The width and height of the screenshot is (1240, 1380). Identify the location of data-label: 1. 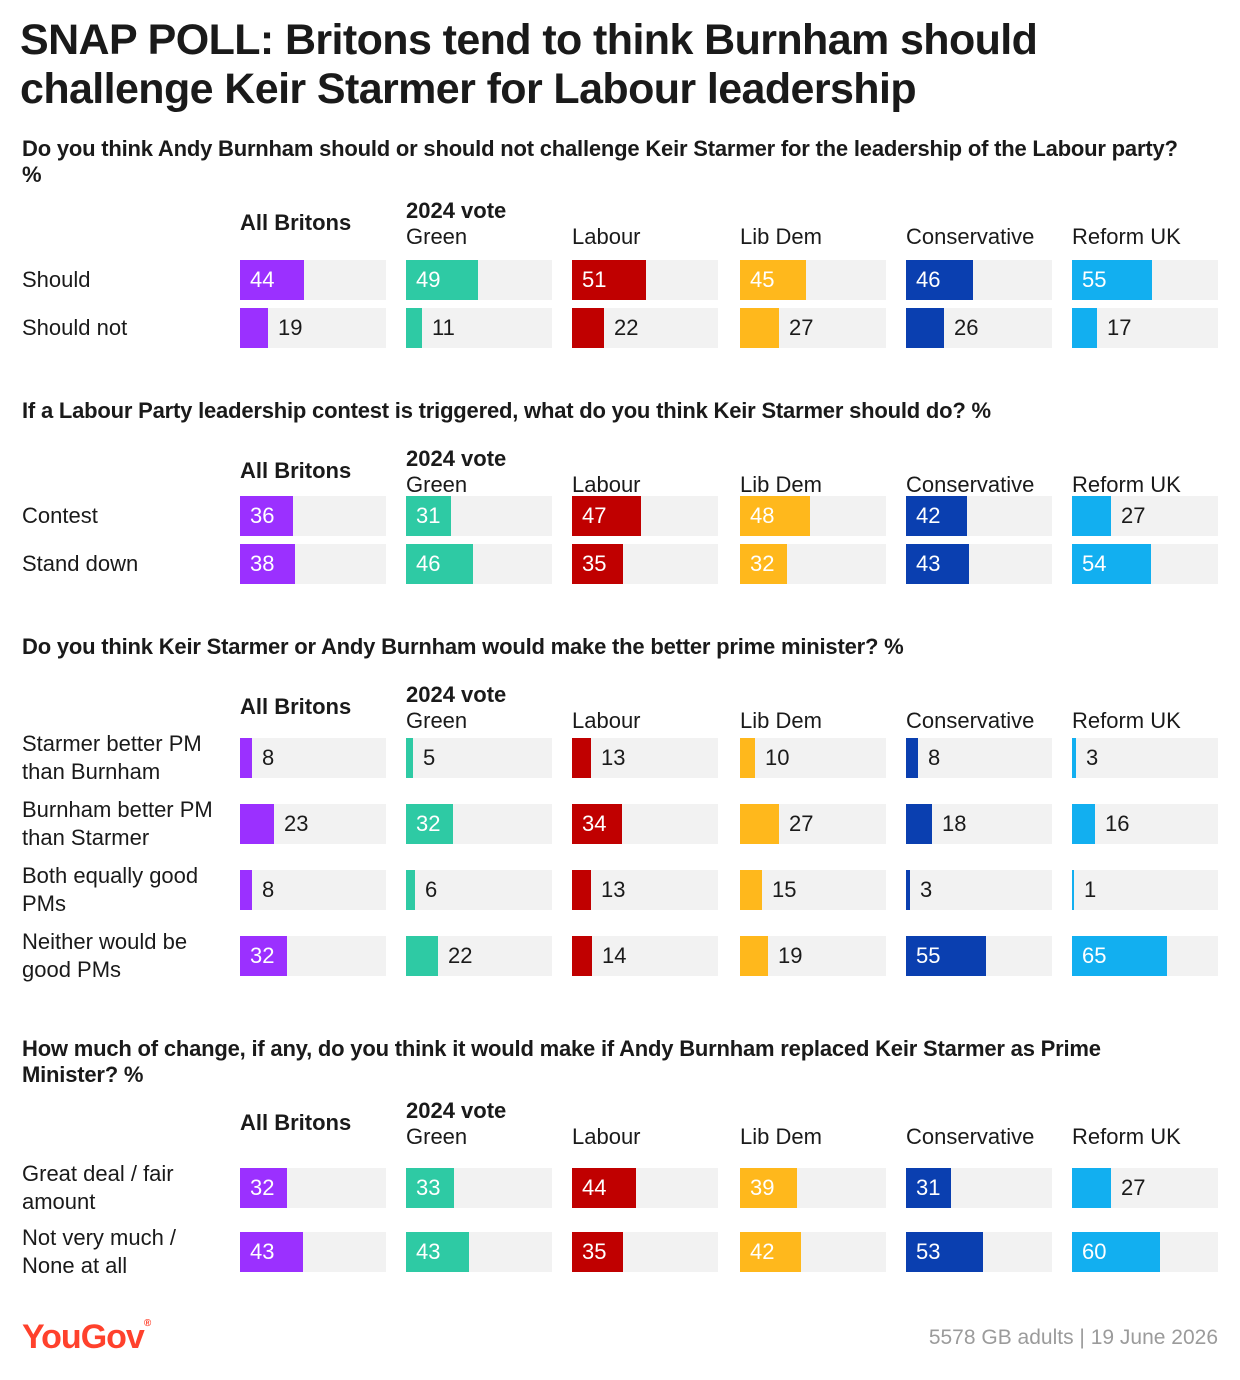
(1090, 889).